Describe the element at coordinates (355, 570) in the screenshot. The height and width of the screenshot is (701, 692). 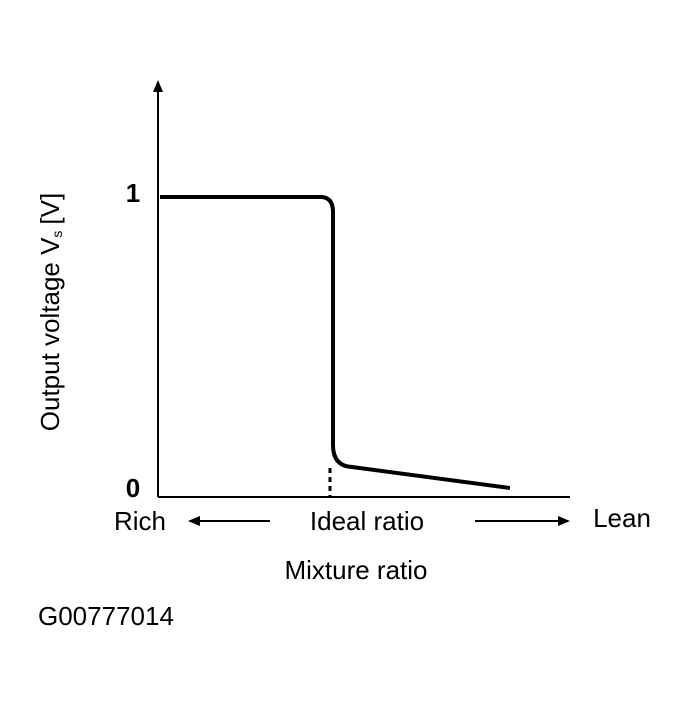
I see `x-axis-label: Mixture ratio` at that location.